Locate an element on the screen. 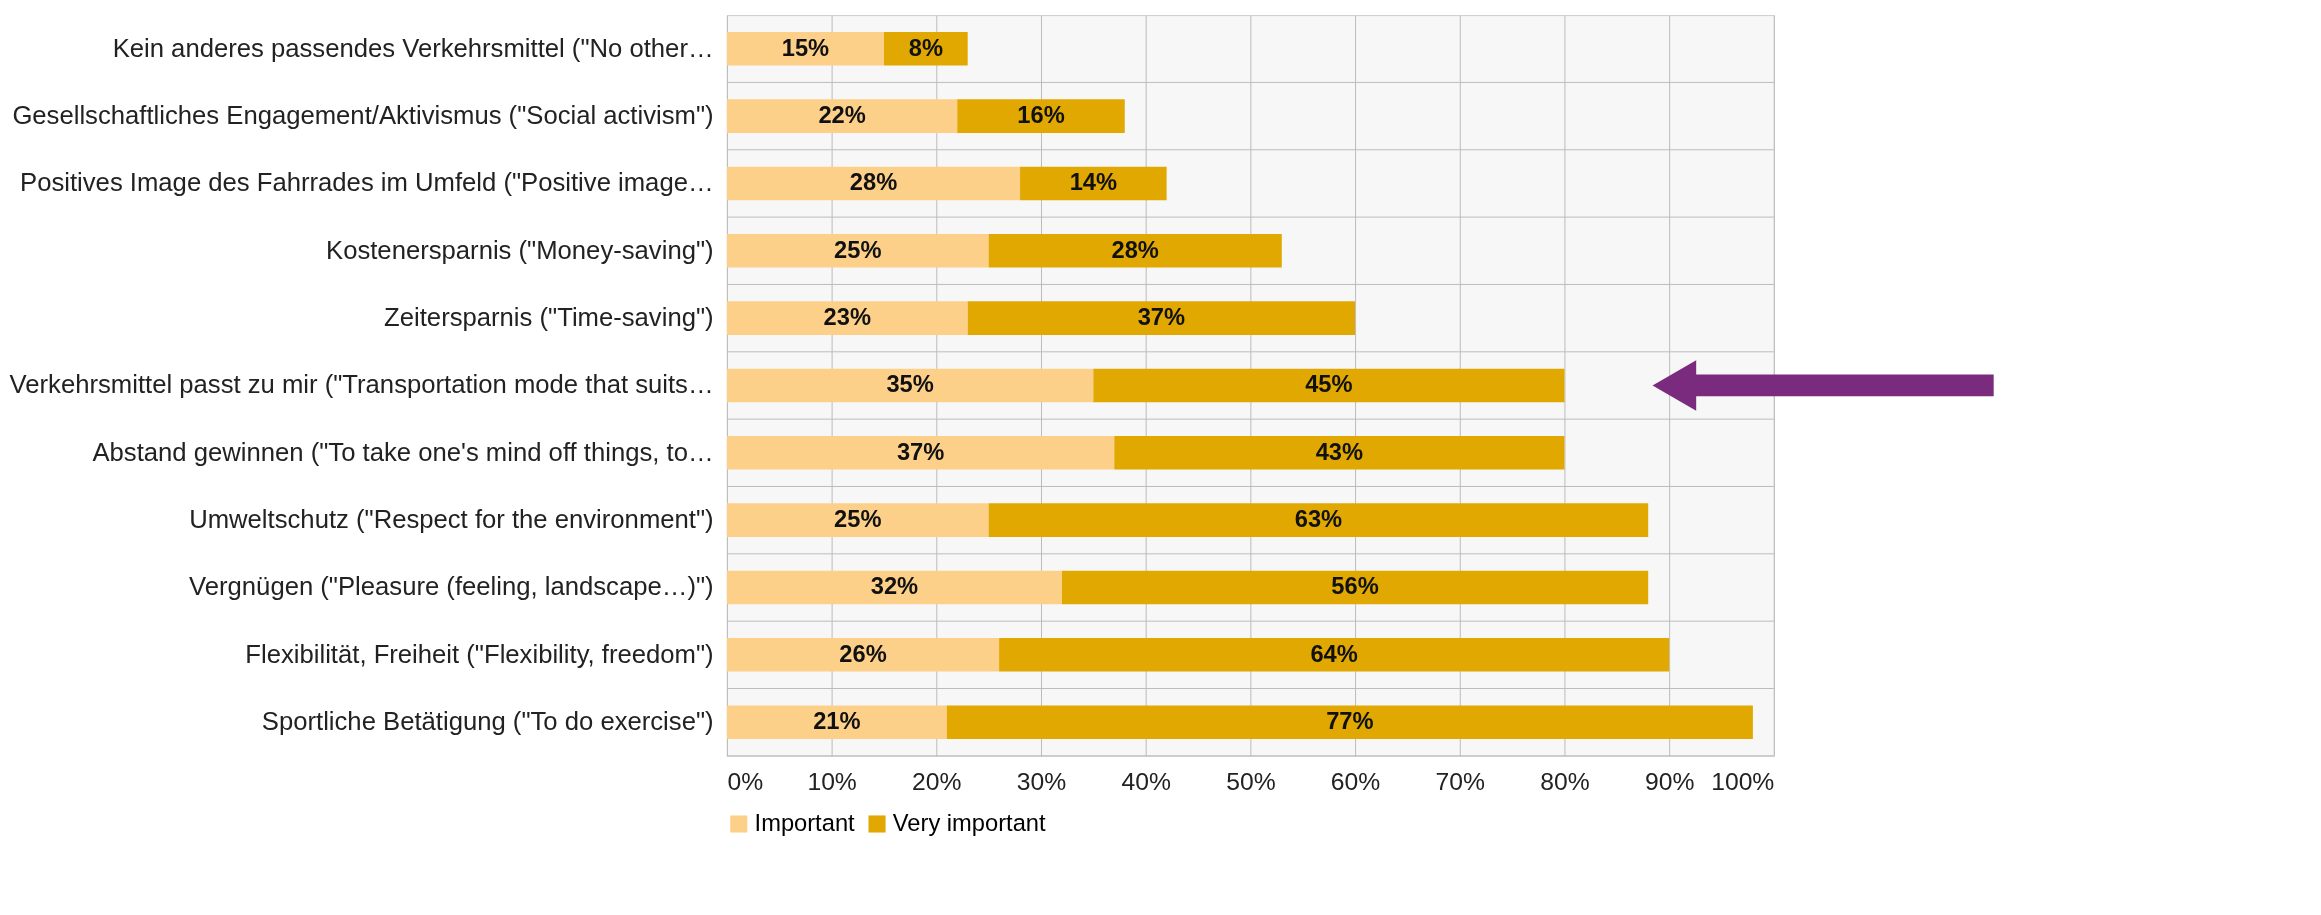 This screenshot has width=2321, height=915. text: 64% is located at coordinates (1334, 653).